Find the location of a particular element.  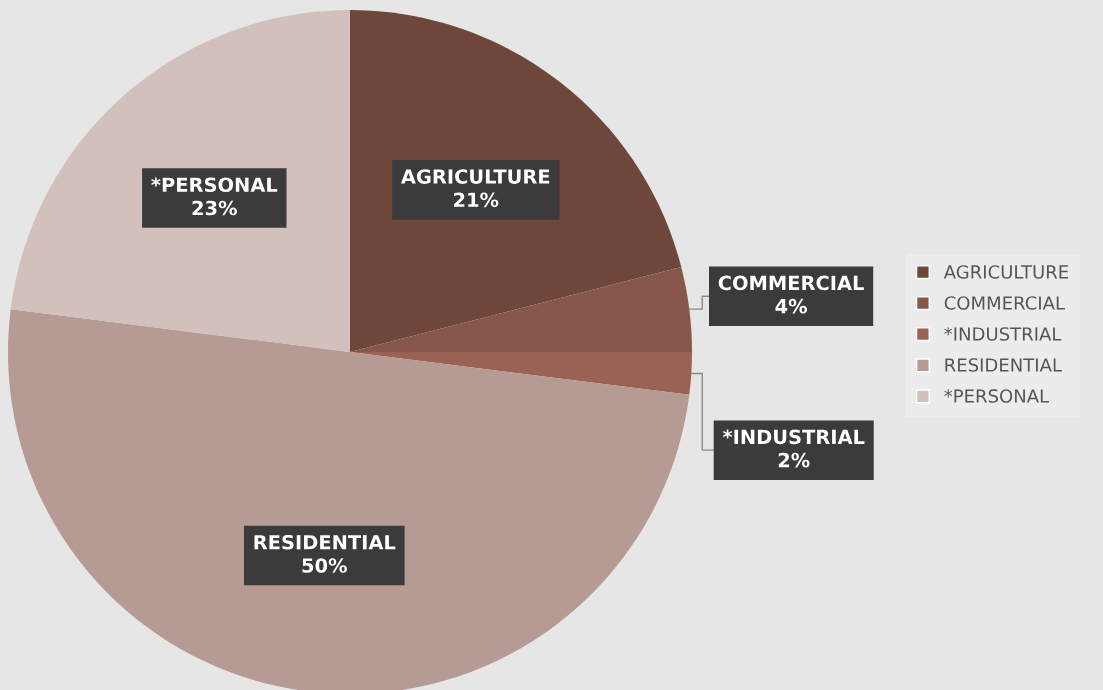

data-label: 2% is located at coordinates (794, 460).